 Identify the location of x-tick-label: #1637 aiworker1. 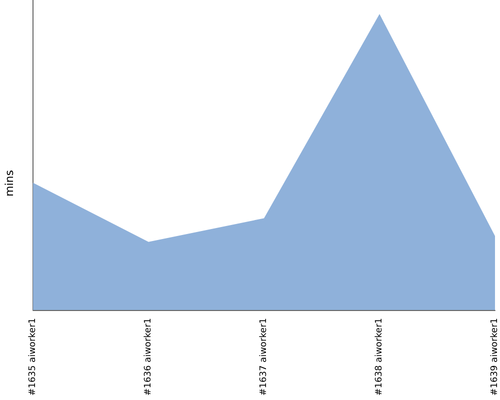
(264, 357).